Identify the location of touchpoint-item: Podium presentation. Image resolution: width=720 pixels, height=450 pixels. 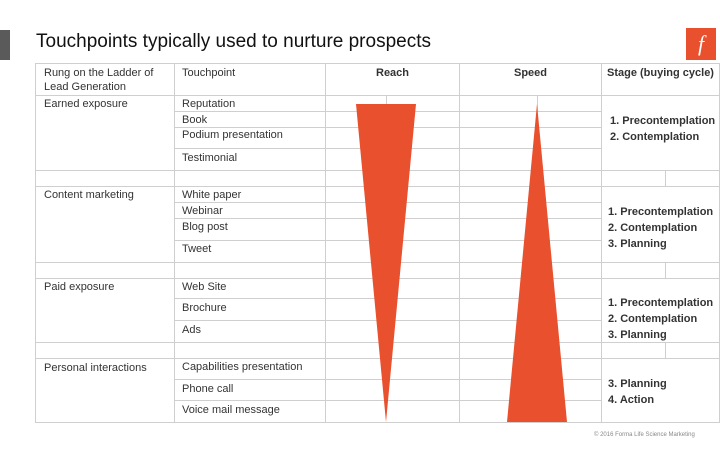
(232, 135).